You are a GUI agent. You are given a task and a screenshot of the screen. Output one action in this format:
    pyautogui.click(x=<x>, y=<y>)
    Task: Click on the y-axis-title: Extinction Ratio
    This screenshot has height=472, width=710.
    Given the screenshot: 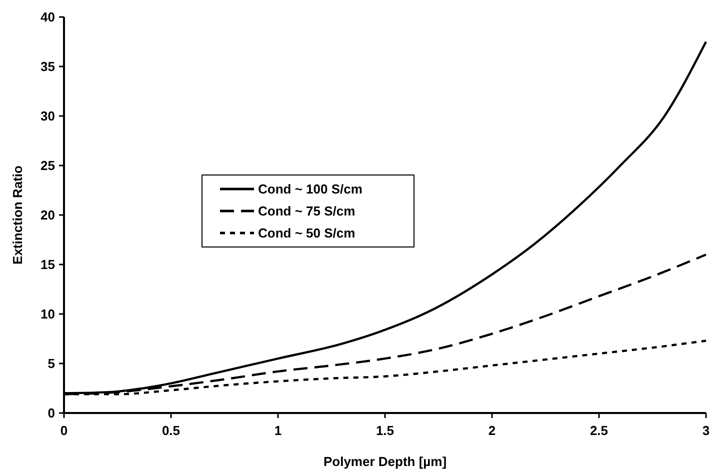 What is the action you would take?
    pyautogui.click(x=17, y=214)
    